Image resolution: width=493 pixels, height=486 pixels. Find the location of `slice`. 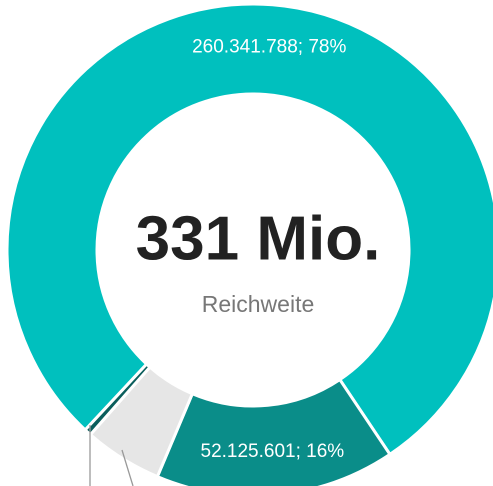

slice is located at coordinates (118, 399).